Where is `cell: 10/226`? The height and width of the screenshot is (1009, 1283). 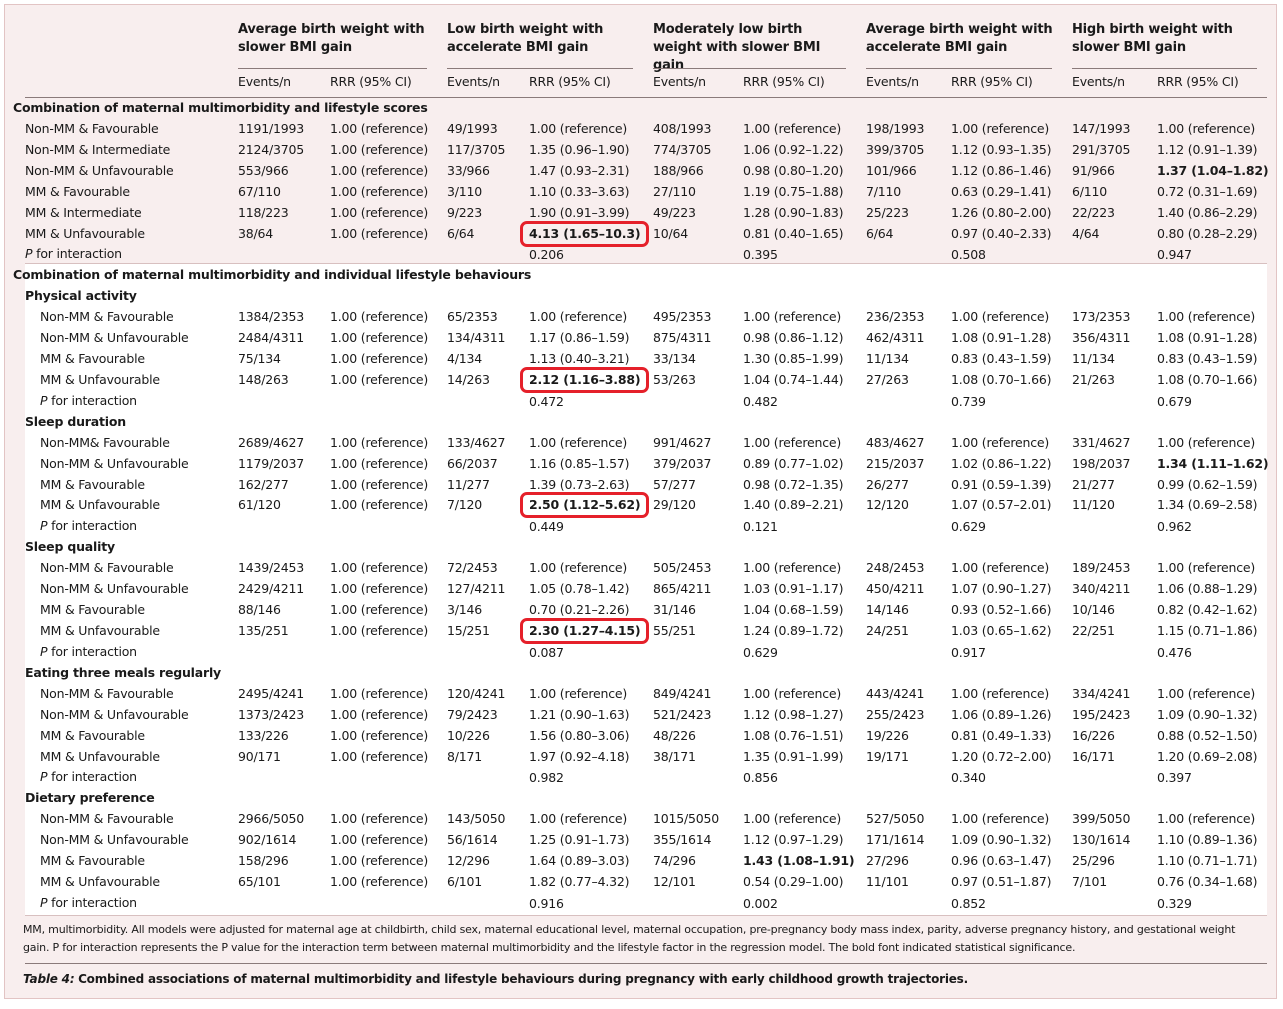 cell: 10/226 is located at coordinates (468, 735).